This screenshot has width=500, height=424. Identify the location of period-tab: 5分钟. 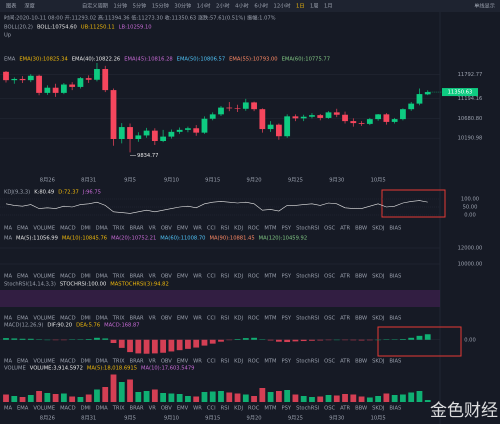
(140, 6).